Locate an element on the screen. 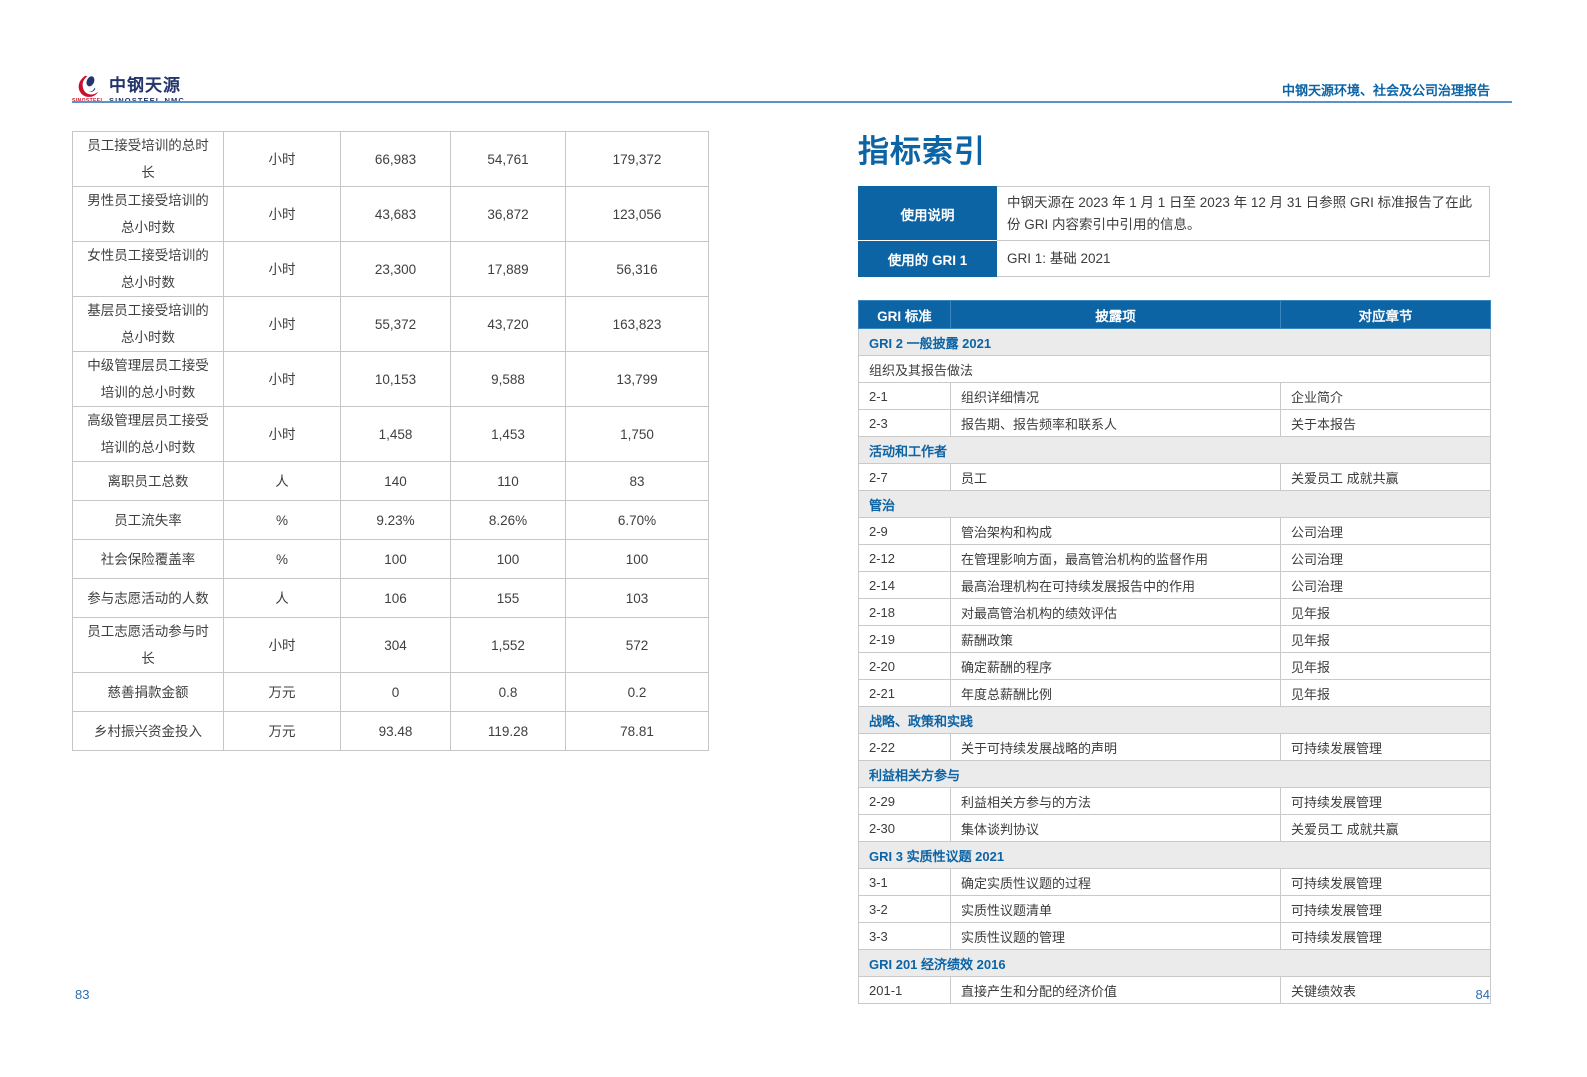 The width and height of the screenshot is (1587, 1077). gri-data-row: 2-14 最高治理机构在可持续发展报告中的作用 公司治理 is located at coordinates (1174, 585).